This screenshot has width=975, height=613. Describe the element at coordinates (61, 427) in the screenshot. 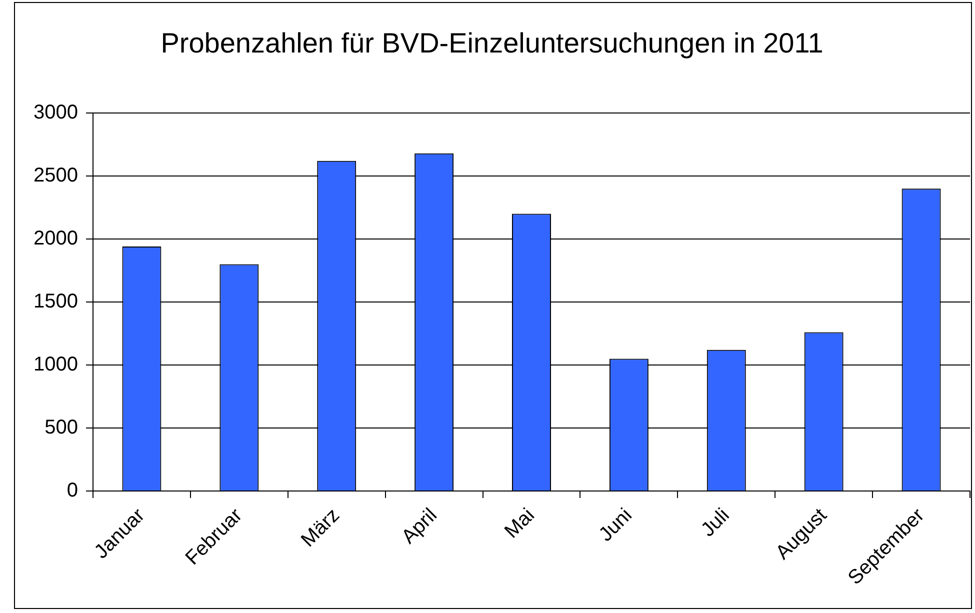

I see `y-tick-label: 500` at that location.